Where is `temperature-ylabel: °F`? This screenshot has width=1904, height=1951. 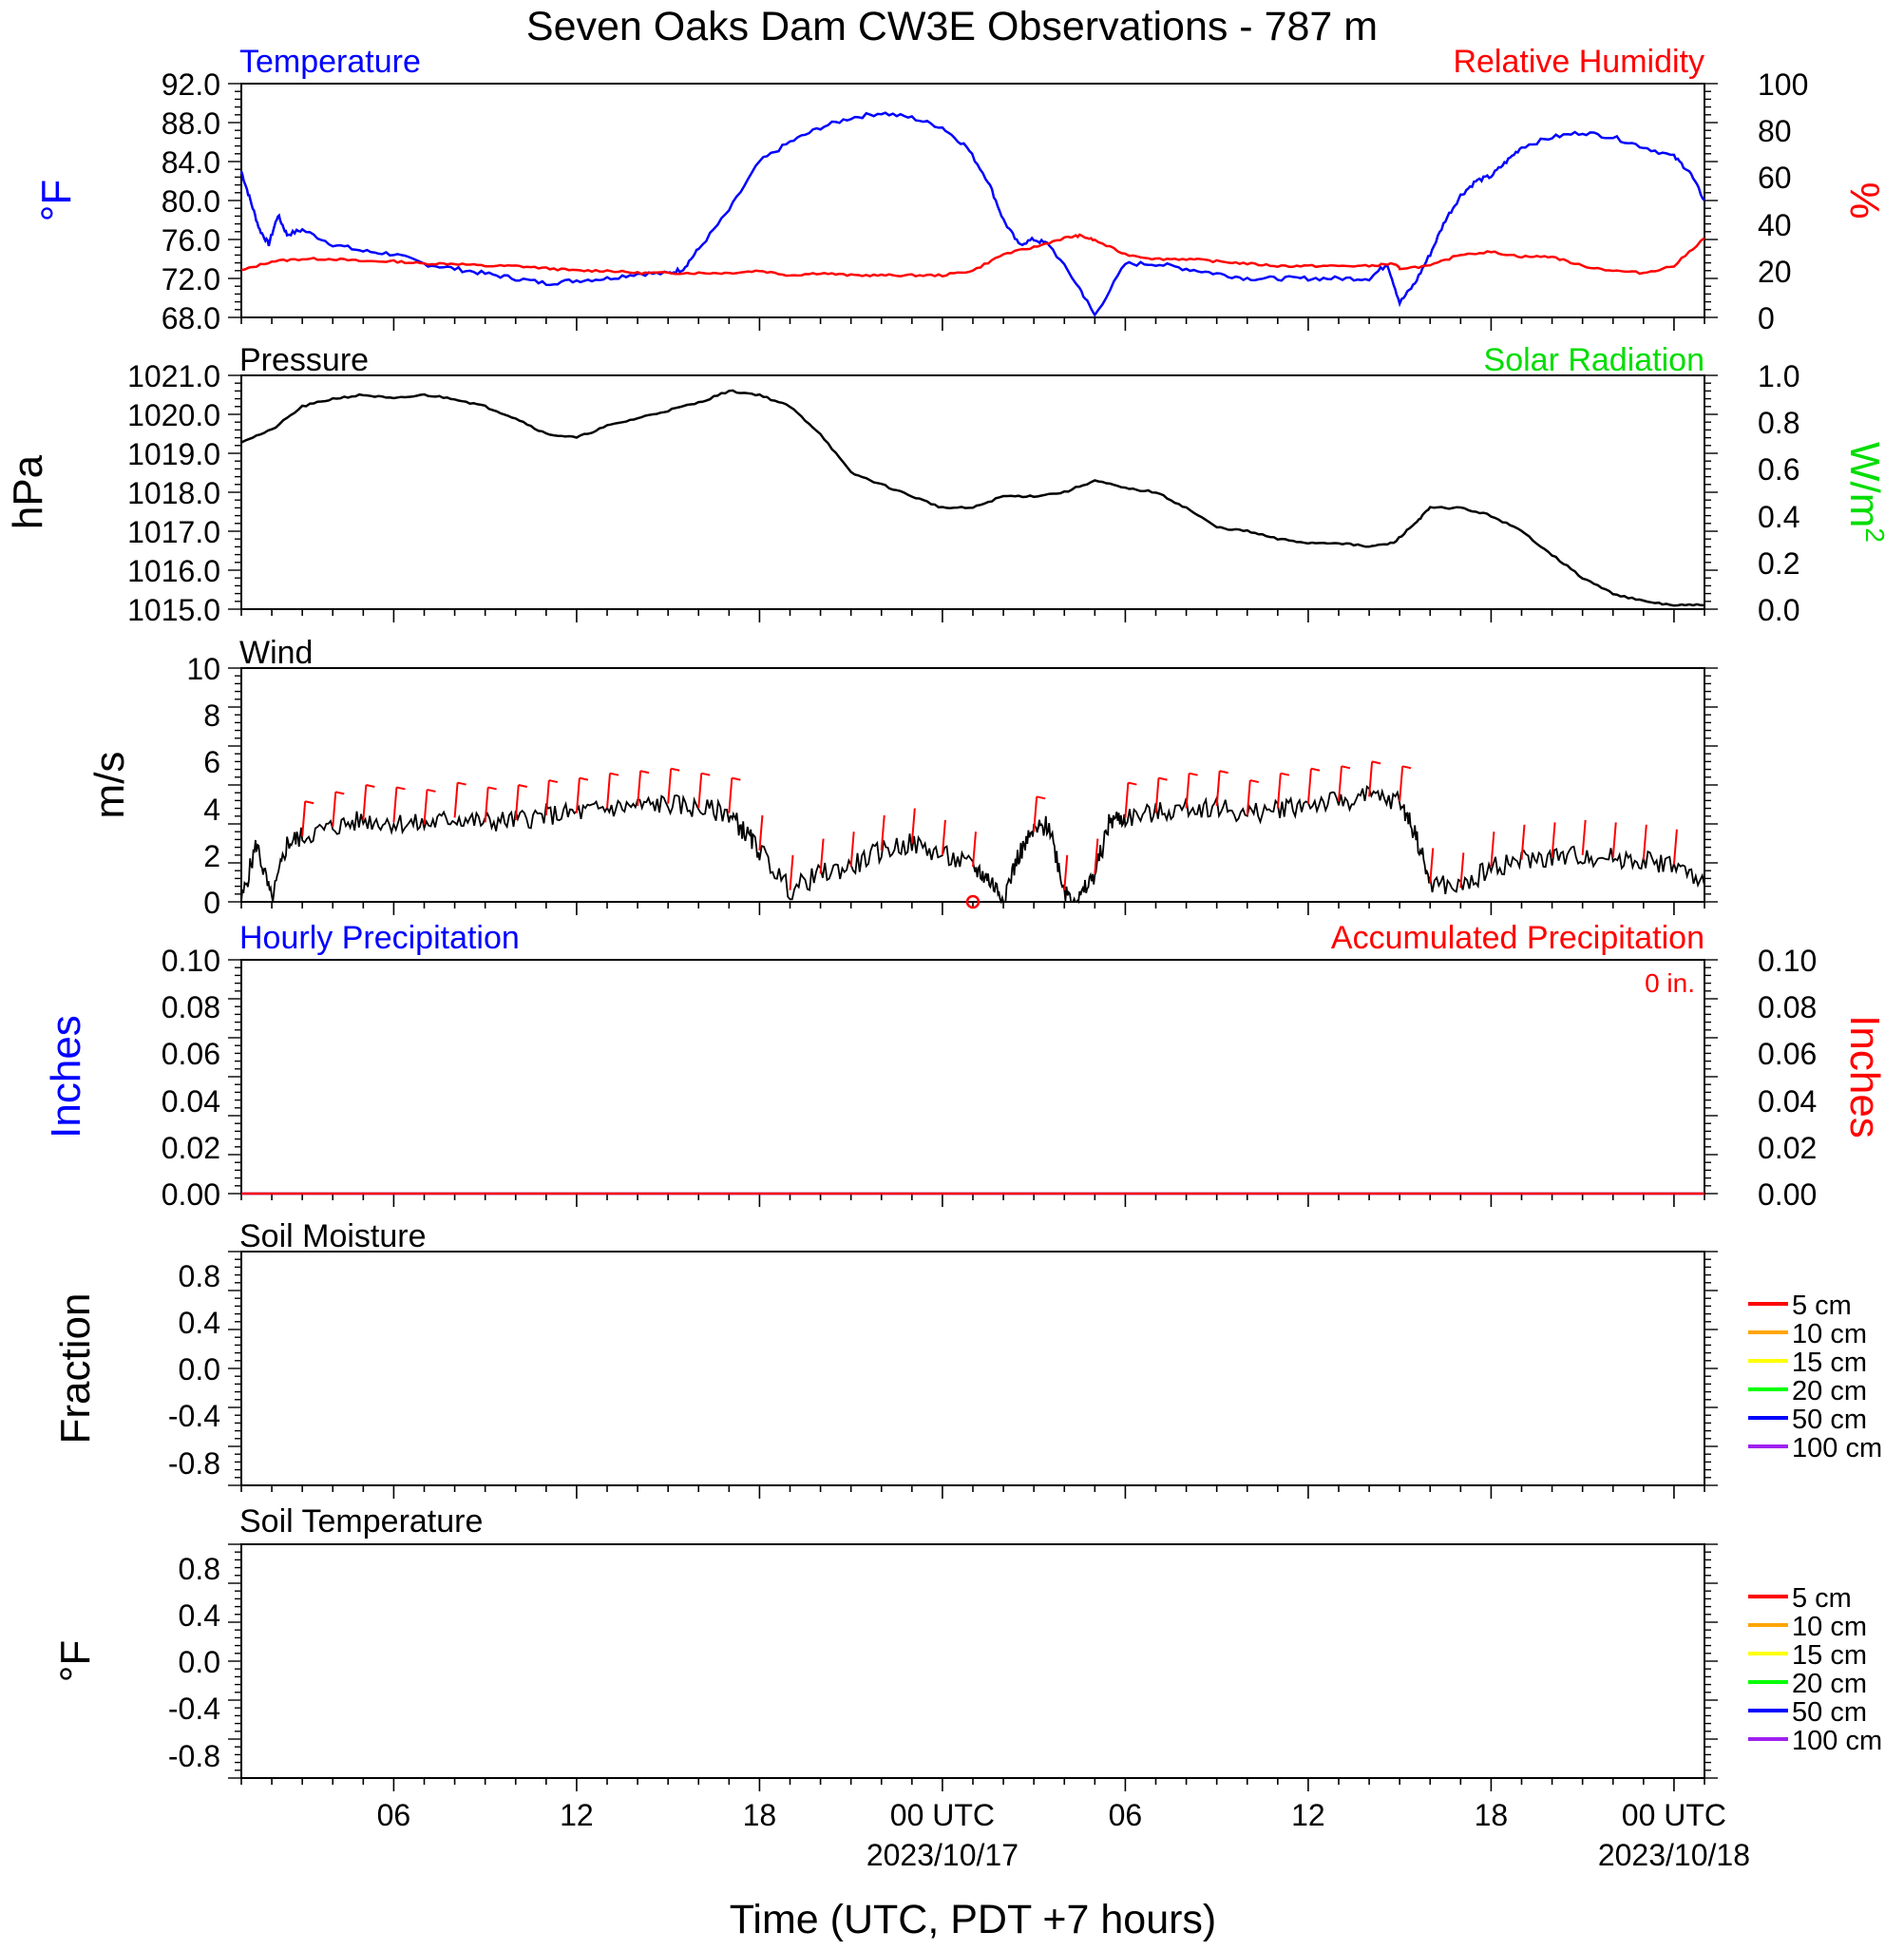 temperature-ylabel: °F is located at coordinates (57, 201).